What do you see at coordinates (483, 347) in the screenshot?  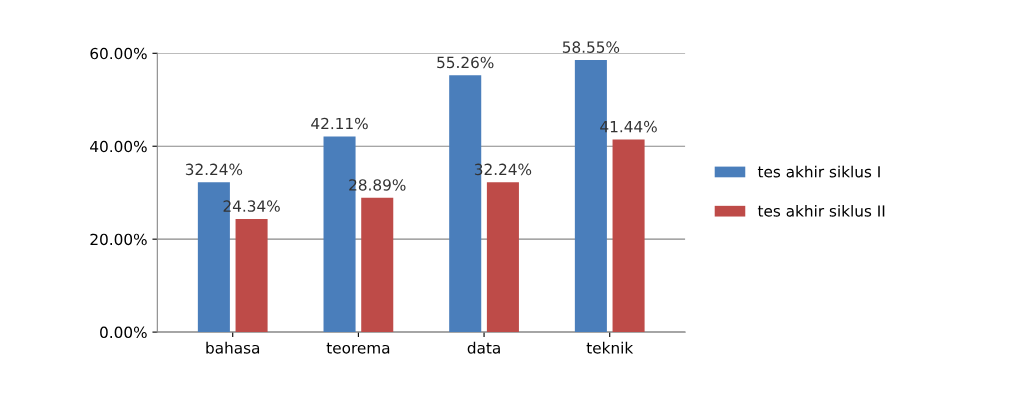 I see `x-tick-label: data` at bounding box center [483, 347].